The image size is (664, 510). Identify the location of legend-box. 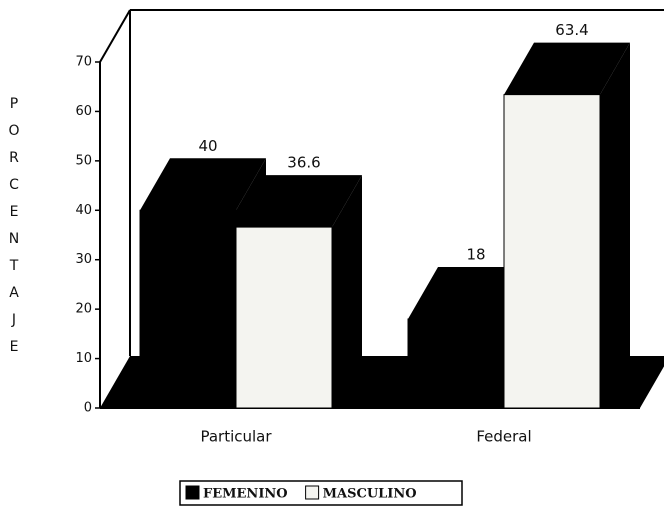
(321, 493).